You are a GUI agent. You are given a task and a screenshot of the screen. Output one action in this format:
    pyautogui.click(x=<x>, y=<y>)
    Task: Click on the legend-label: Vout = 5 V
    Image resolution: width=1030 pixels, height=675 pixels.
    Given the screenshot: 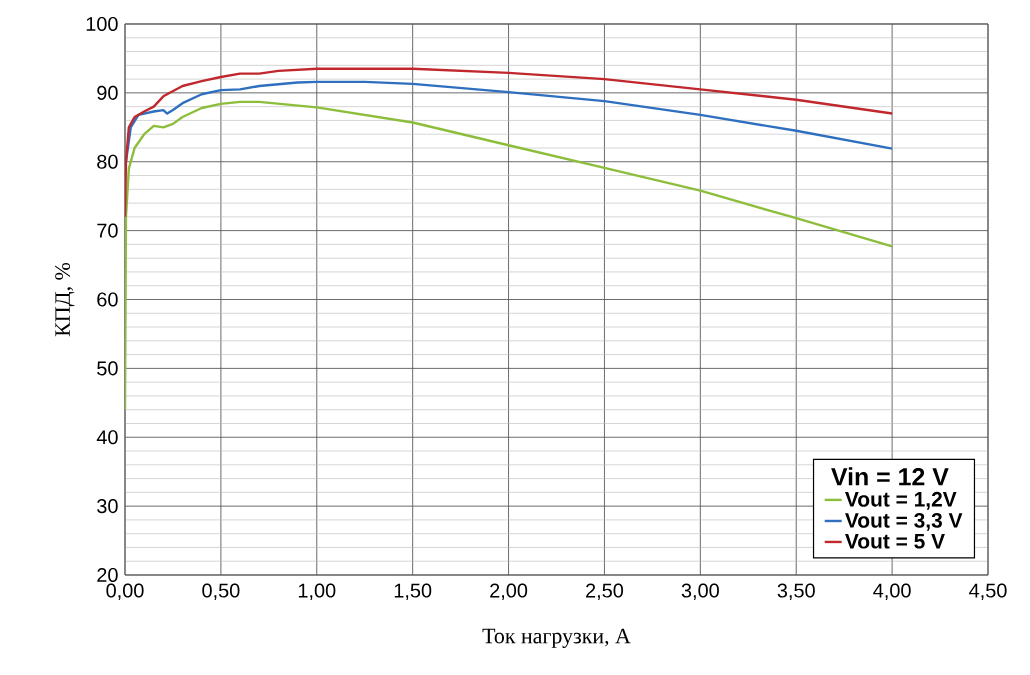 What is the action you would take?
    pyautogui.click(x=895, y=541)
    